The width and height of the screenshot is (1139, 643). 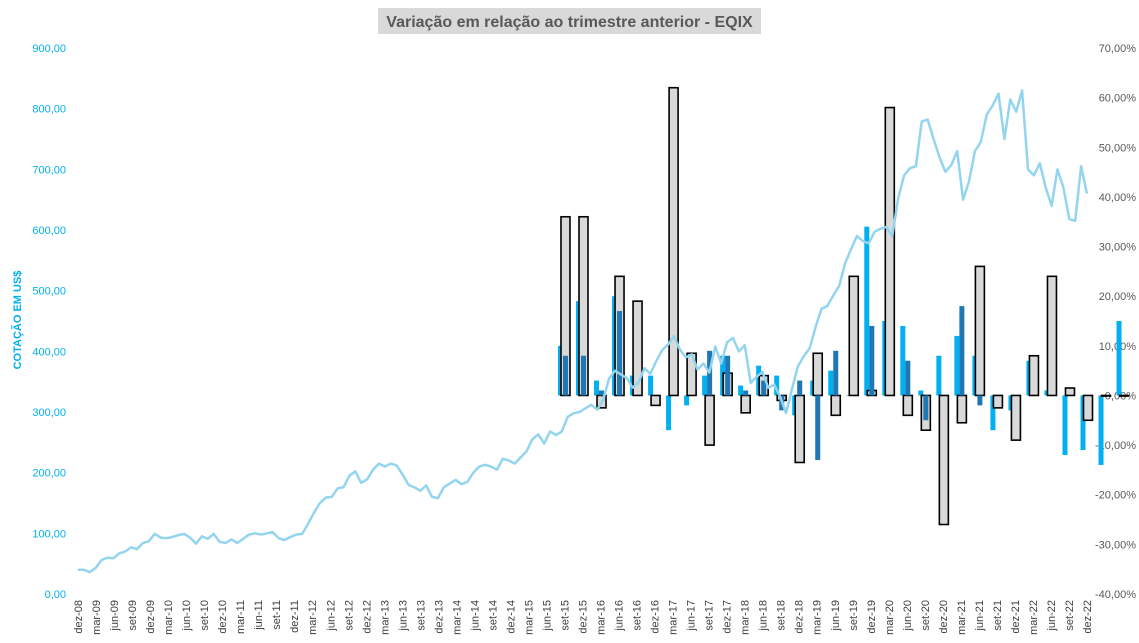 What do you see at coordinates (1118, 297) in the screenshot?
I see `y-right-tick-label: 20,00%` at bounding box center [1118, 297].